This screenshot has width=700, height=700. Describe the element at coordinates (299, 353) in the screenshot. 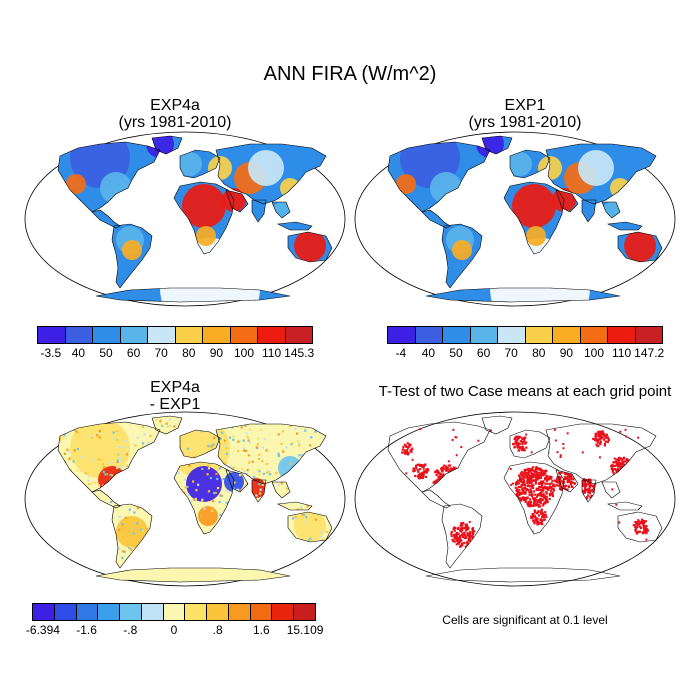

I see `colorbar-tick-label: 145.3` at that location.